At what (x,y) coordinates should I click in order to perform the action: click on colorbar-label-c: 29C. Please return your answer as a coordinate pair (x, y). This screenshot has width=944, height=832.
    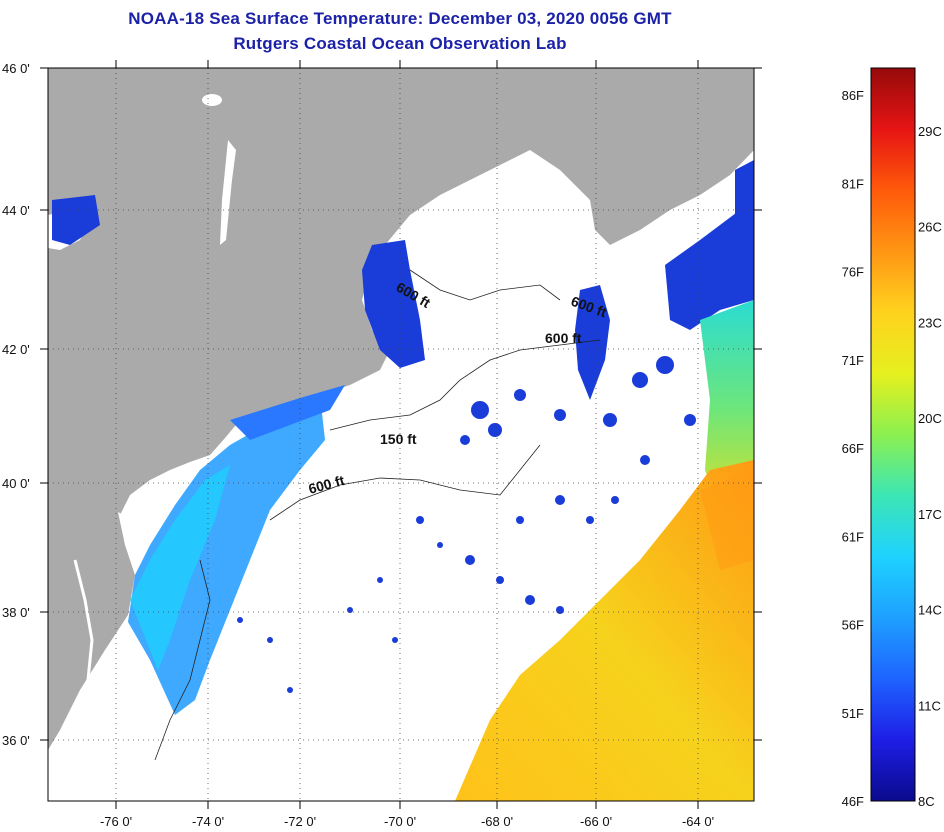
    Looking at the image, I should click on (930, 131).